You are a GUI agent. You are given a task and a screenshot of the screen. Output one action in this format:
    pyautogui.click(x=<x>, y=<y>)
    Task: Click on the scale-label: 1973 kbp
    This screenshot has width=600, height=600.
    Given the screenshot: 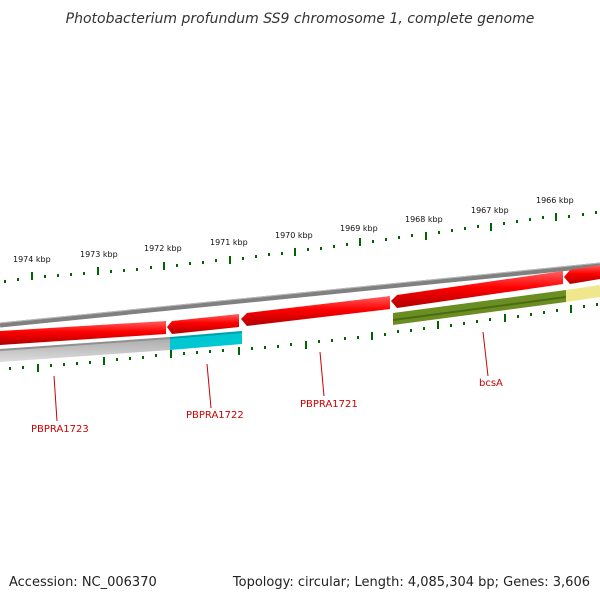 What is the action you would take?
    pyautogui.click(x=99, y=254)
    